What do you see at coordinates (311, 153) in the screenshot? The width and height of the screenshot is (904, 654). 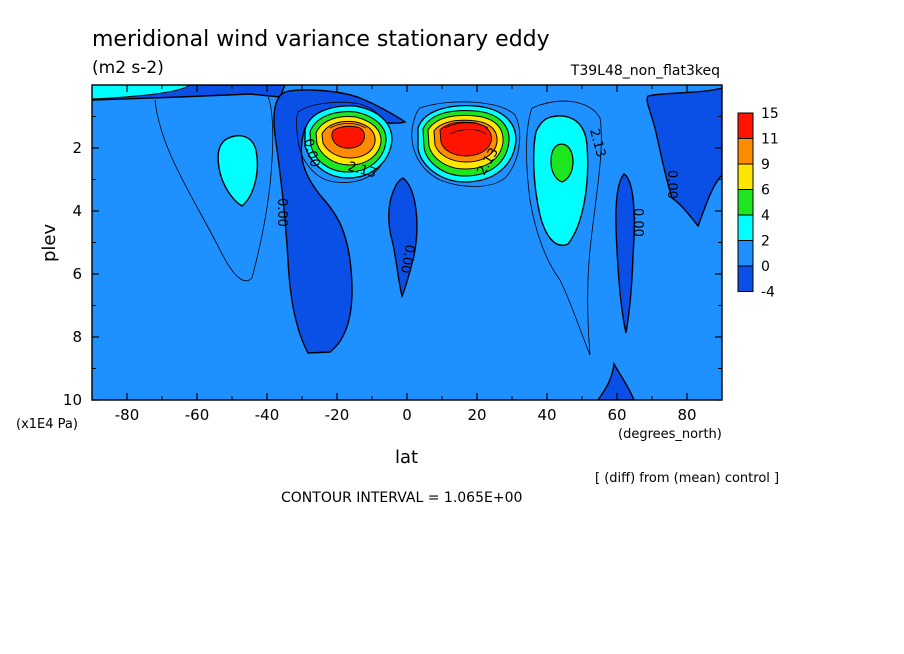 I see `contour-label-zero-sh: 0.00` at bounding box center [311, 153].